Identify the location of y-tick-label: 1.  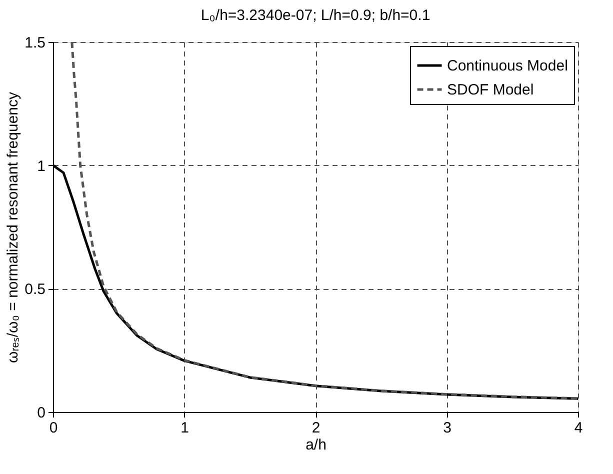
(41, 166).